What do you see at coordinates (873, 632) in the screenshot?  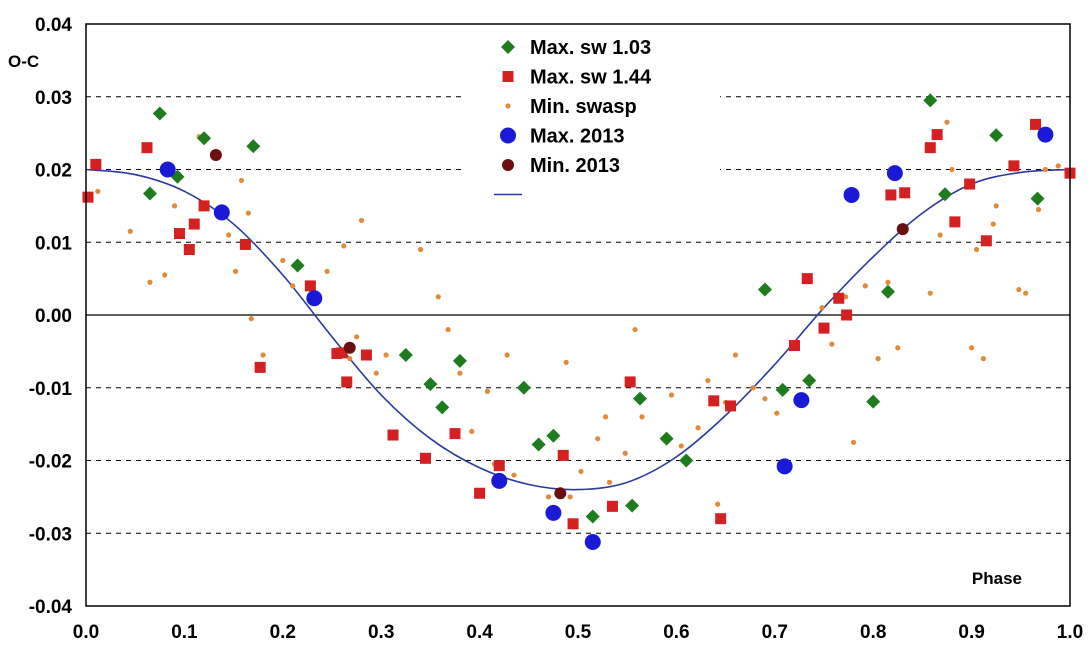 I see `x-tick-label: 0.8` at bounding box center [873, 632].